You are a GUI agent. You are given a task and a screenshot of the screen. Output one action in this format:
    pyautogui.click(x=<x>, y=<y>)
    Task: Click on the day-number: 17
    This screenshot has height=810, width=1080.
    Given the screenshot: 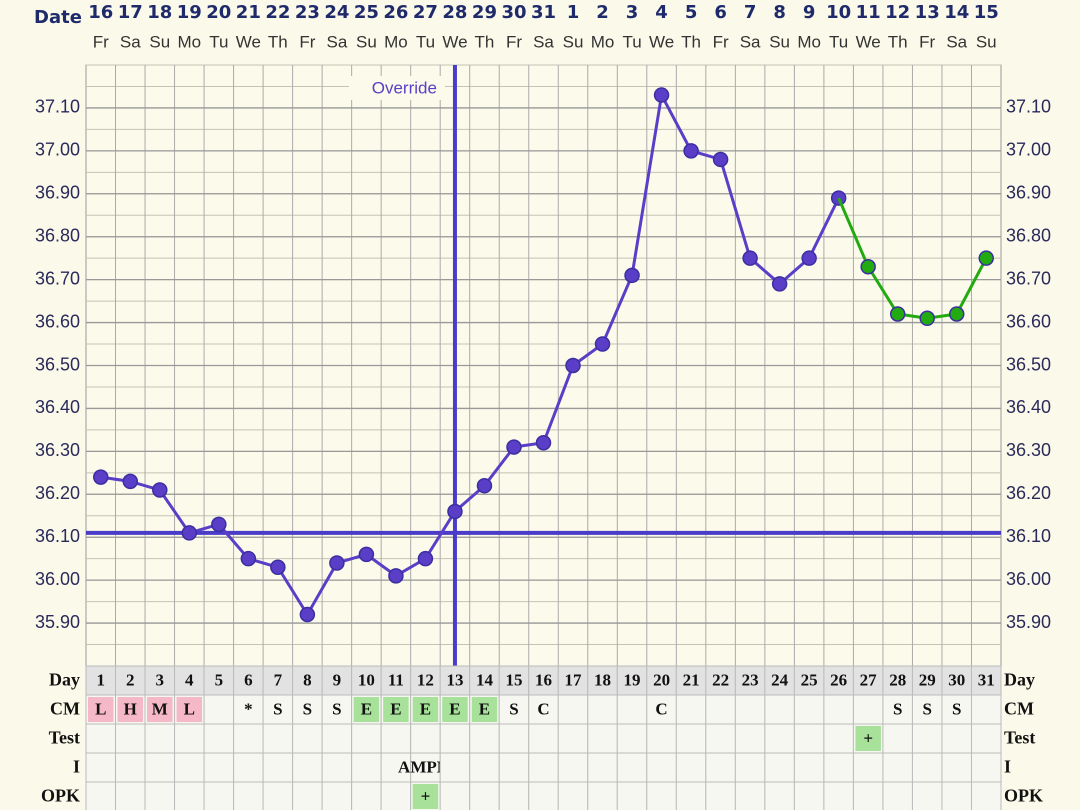 What is the action you would take?
    pyautogui.click(x=574, y=679)
    